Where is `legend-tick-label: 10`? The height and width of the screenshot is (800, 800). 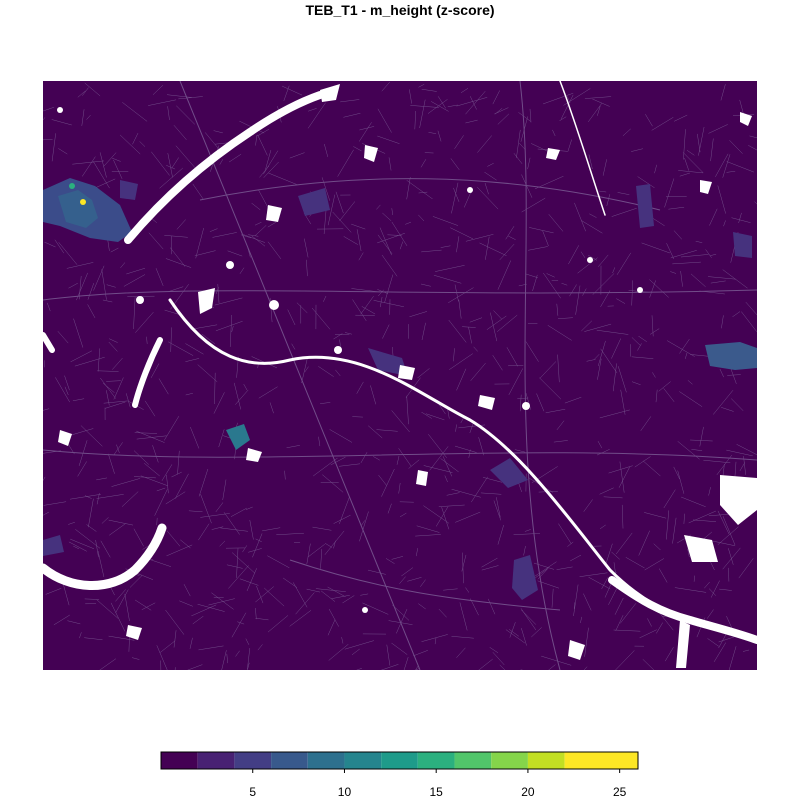
legend-tick-label: 10 is located at coordinates (345, 792).